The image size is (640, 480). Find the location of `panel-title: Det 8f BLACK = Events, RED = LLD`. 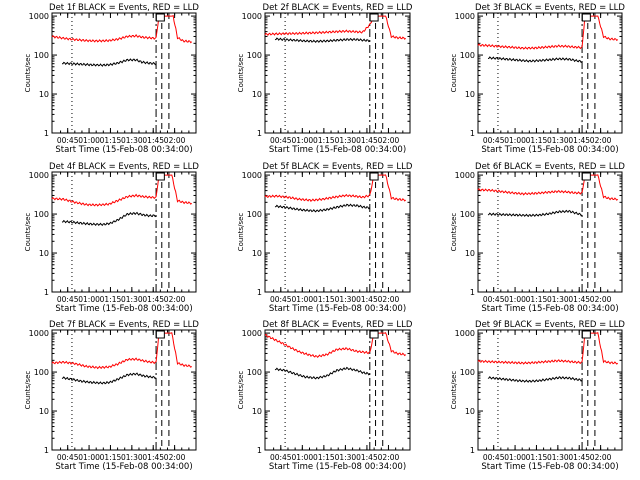

panel-title: Det 8f BLACK = Events, RED = LLD is located at coordinates (338, 325).